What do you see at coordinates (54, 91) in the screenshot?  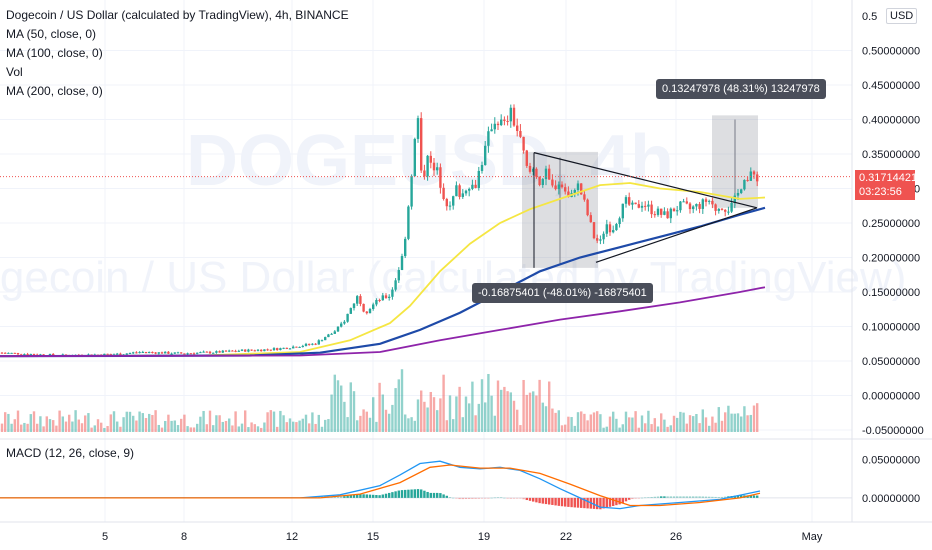 I see `legend-ma200: MA (200, close, 0)` at bounding box center [54, 91].